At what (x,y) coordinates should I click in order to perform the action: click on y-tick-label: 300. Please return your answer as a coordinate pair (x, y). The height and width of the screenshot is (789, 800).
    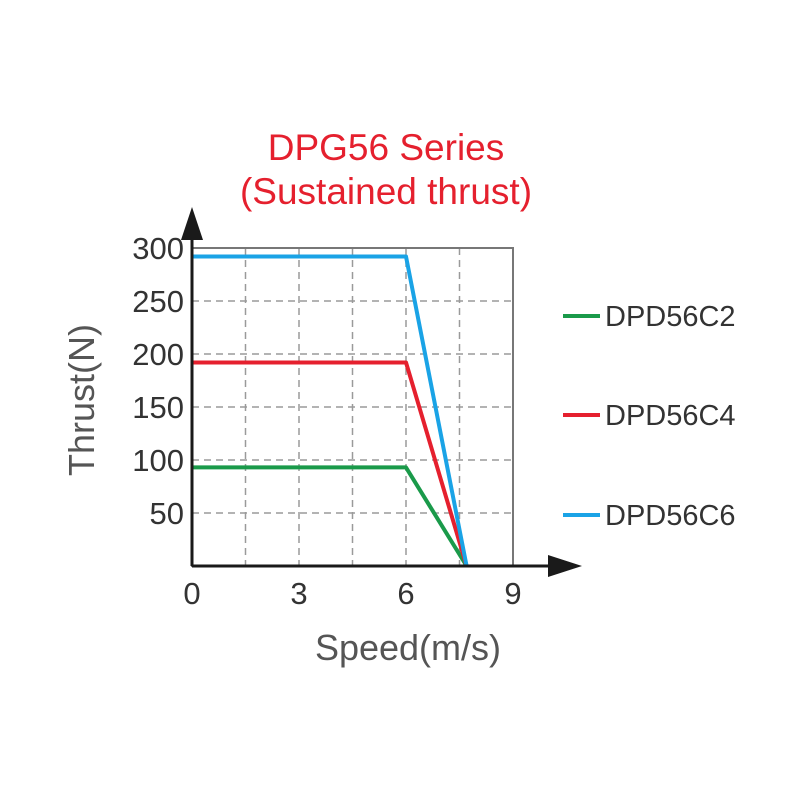
    Looking at the image, I should click on (158, 248).